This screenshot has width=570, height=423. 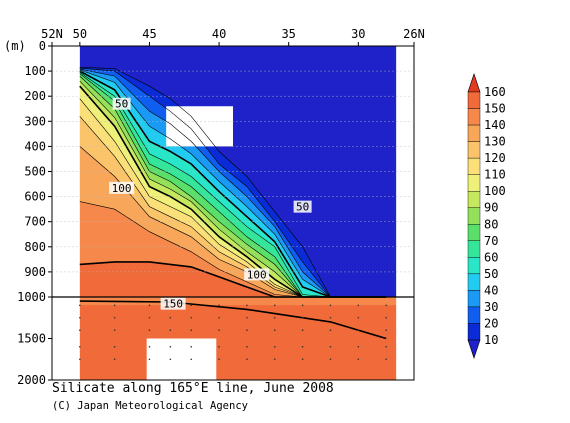 I want to click on x-tick-label: 45, so click(x=149, y=34).